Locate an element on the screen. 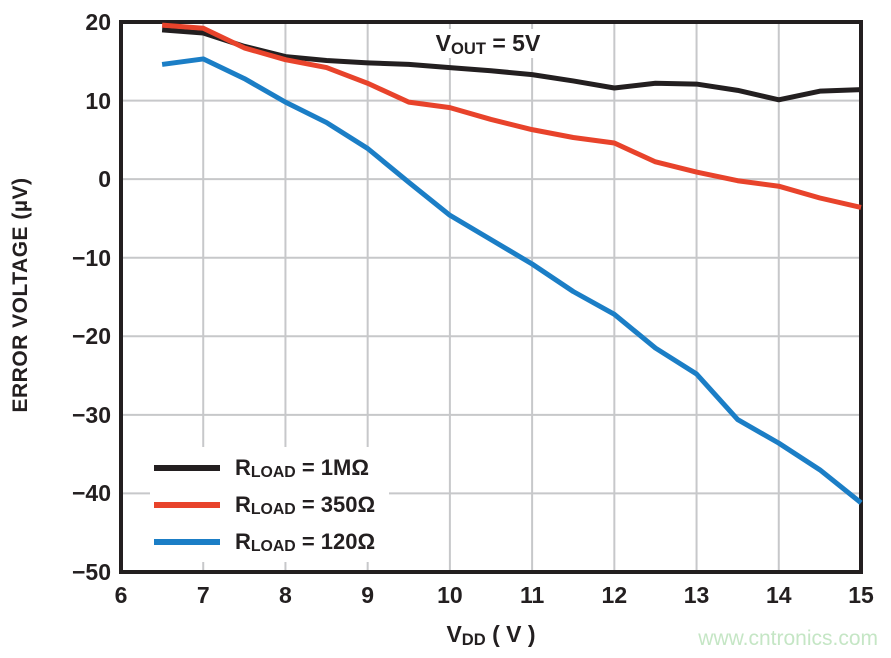 Image resolution: width=891 pixels, height=658 pixels. y-axis-title: ERROR VOLTAGE (µV) is located at coordinates (21, 295).